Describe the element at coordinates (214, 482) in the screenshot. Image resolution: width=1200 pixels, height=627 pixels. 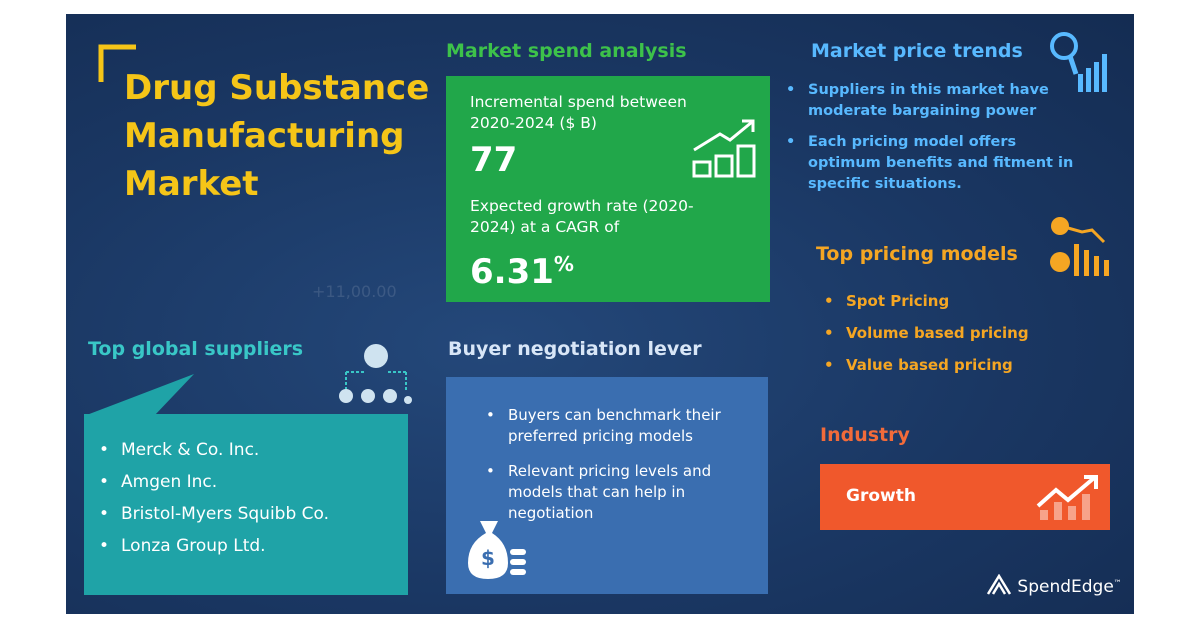
I see `supplier-item: Amgen Inc.` at that location.